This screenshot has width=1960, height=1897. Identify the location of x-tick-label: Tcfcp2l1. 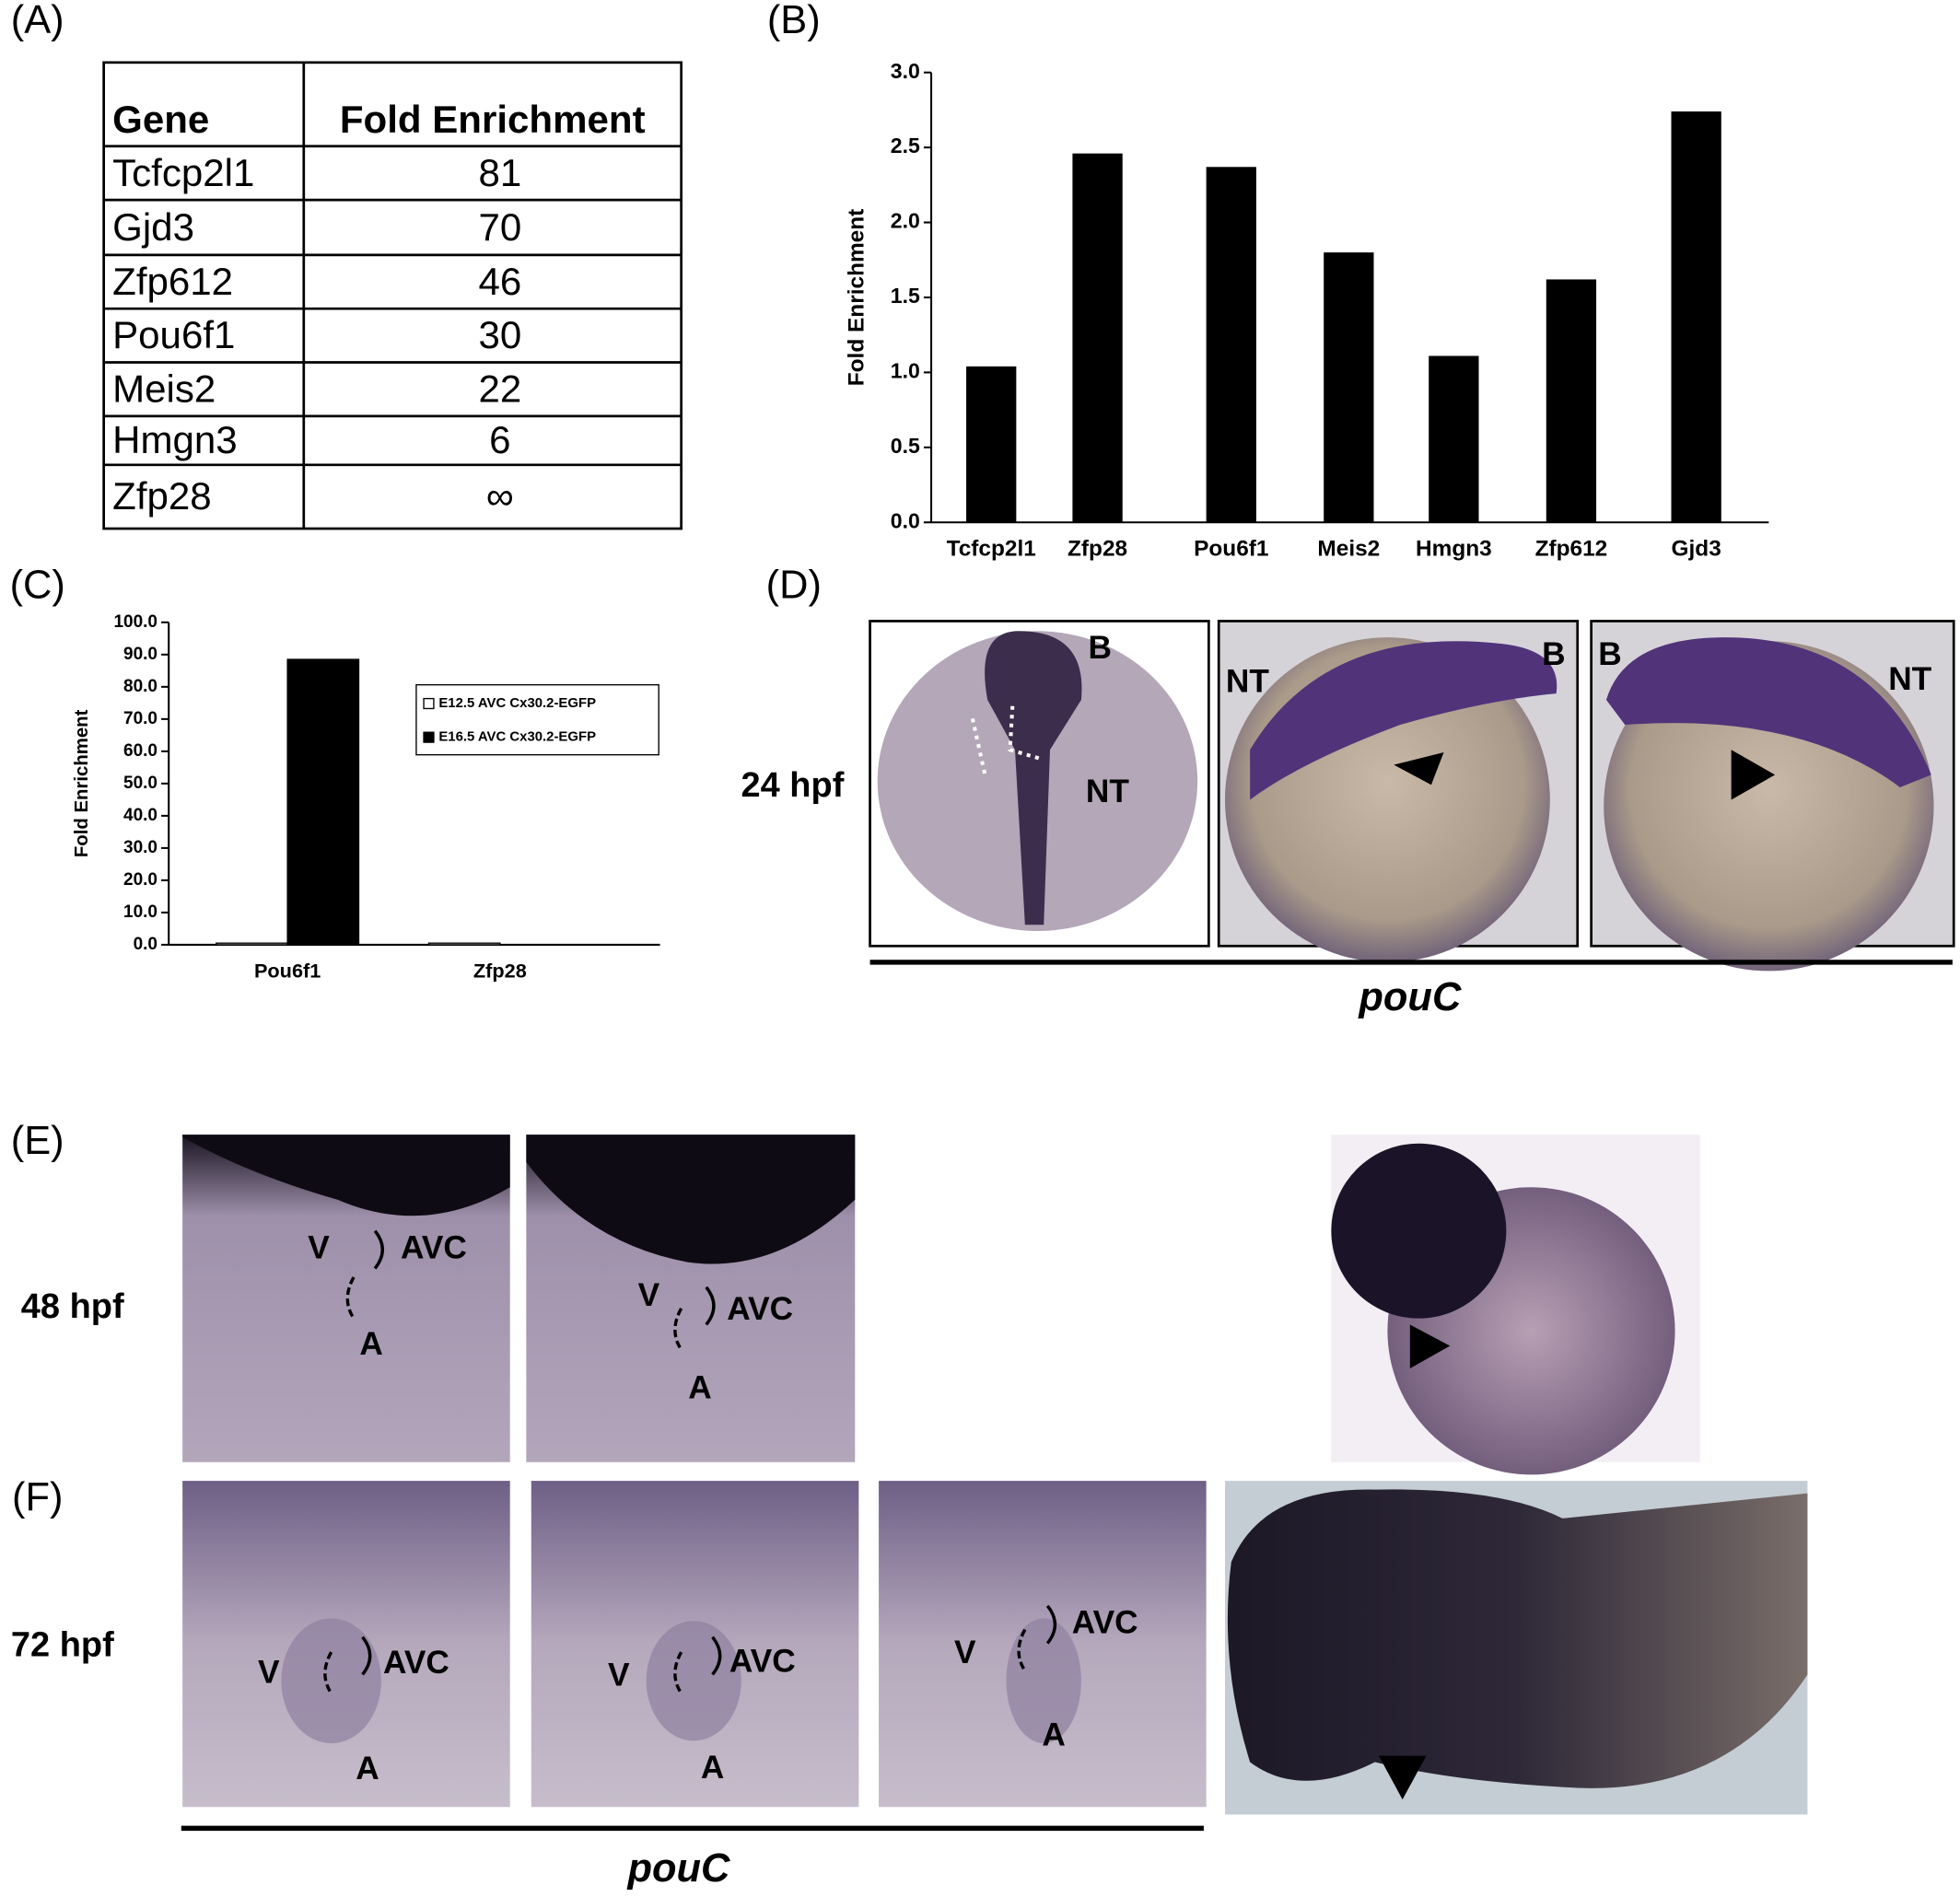
(991, 549).